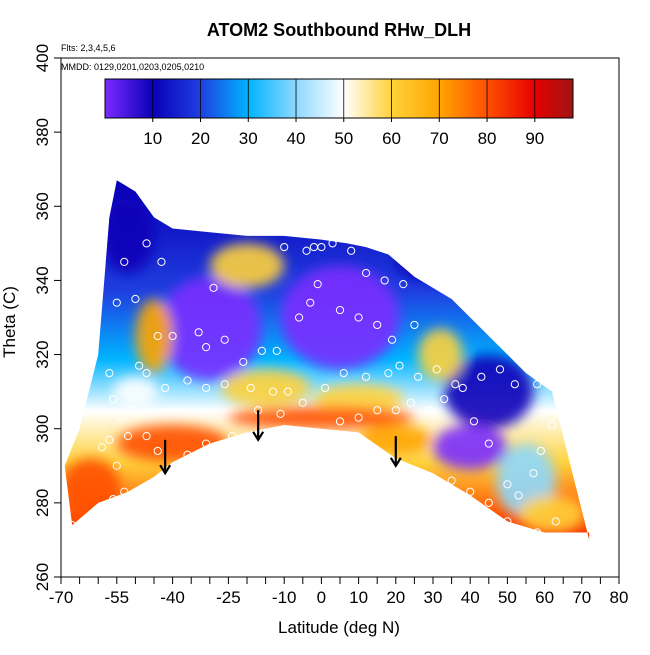 This screenshot has height=655, width=650. What do you see at coordinates (339, 98) in the screenshot?
I see `colorbar` at bounding box center [339, 98].